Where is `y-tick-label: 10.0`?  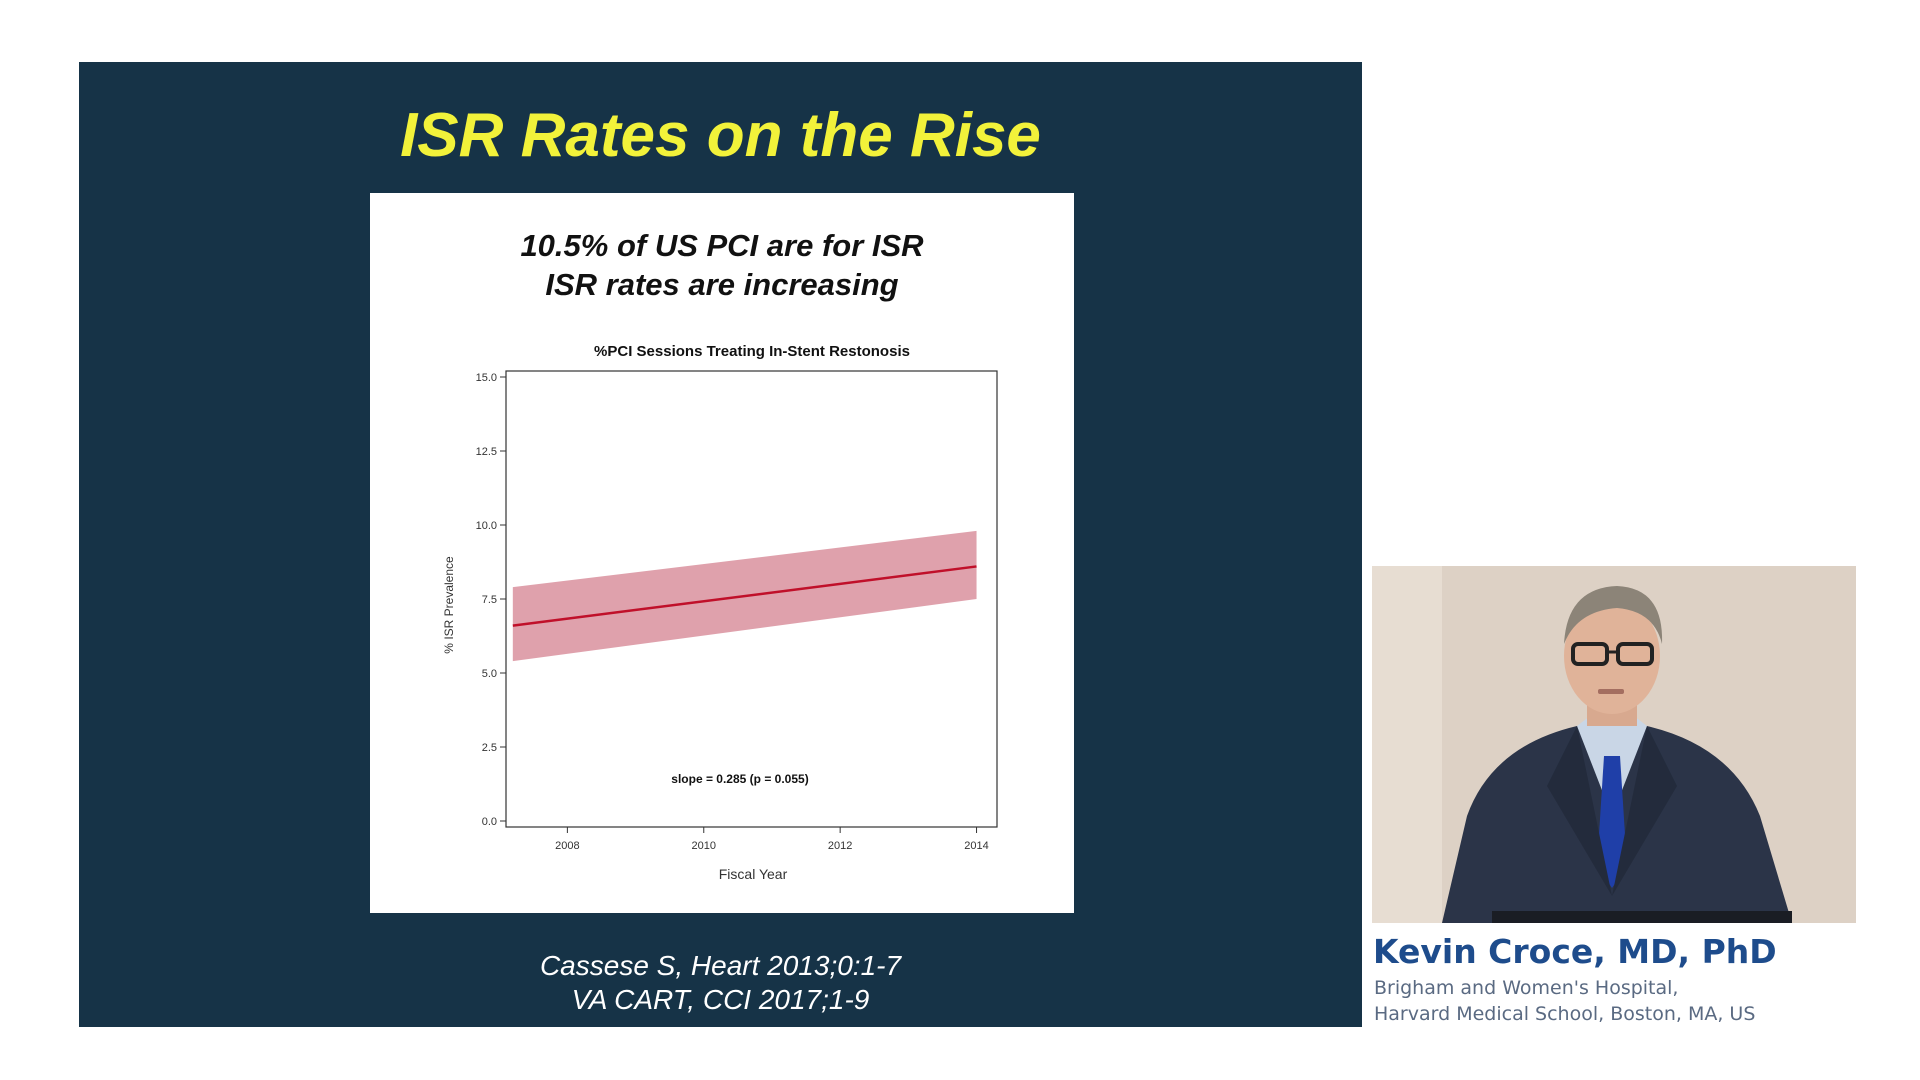 y-tick-label: 10.0 is located at coordinates (486, 526).